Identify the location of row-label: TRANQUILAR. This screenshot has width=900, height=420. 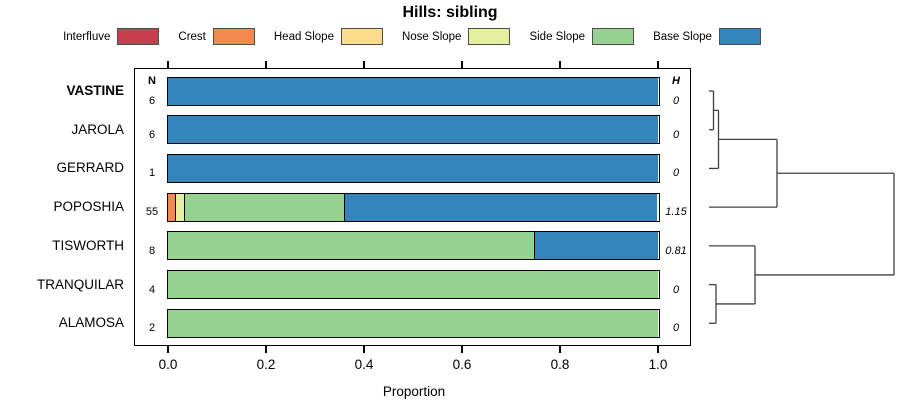
(80, 284).